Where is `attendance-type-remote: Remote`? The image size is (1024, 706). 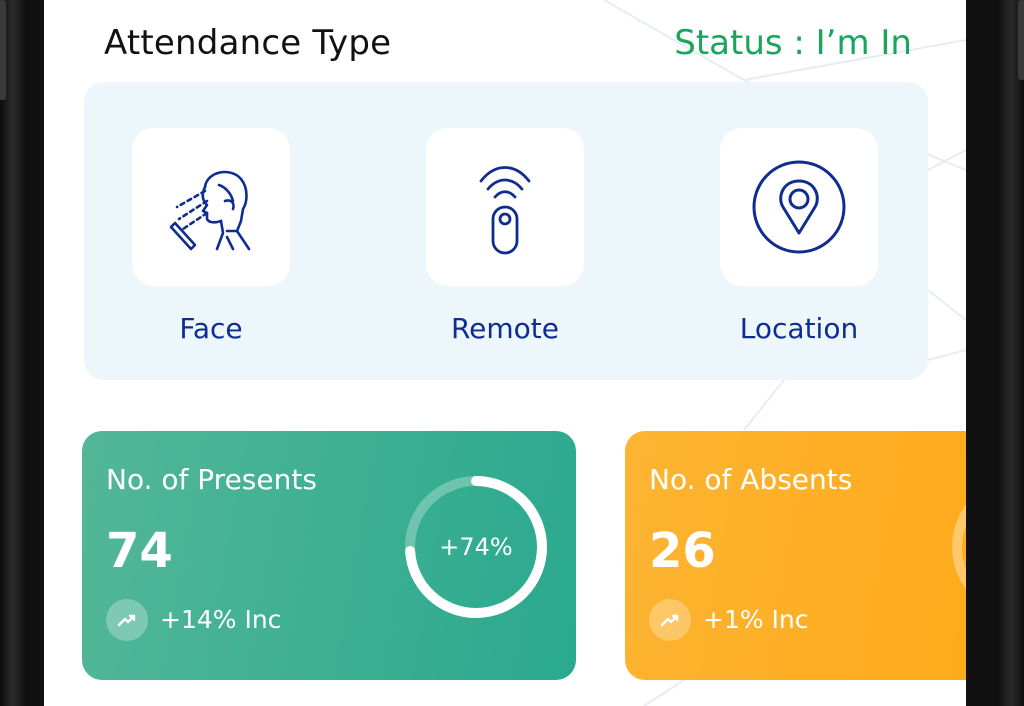
attendance-type-remote: Remote is located at coordinates (505, 236).